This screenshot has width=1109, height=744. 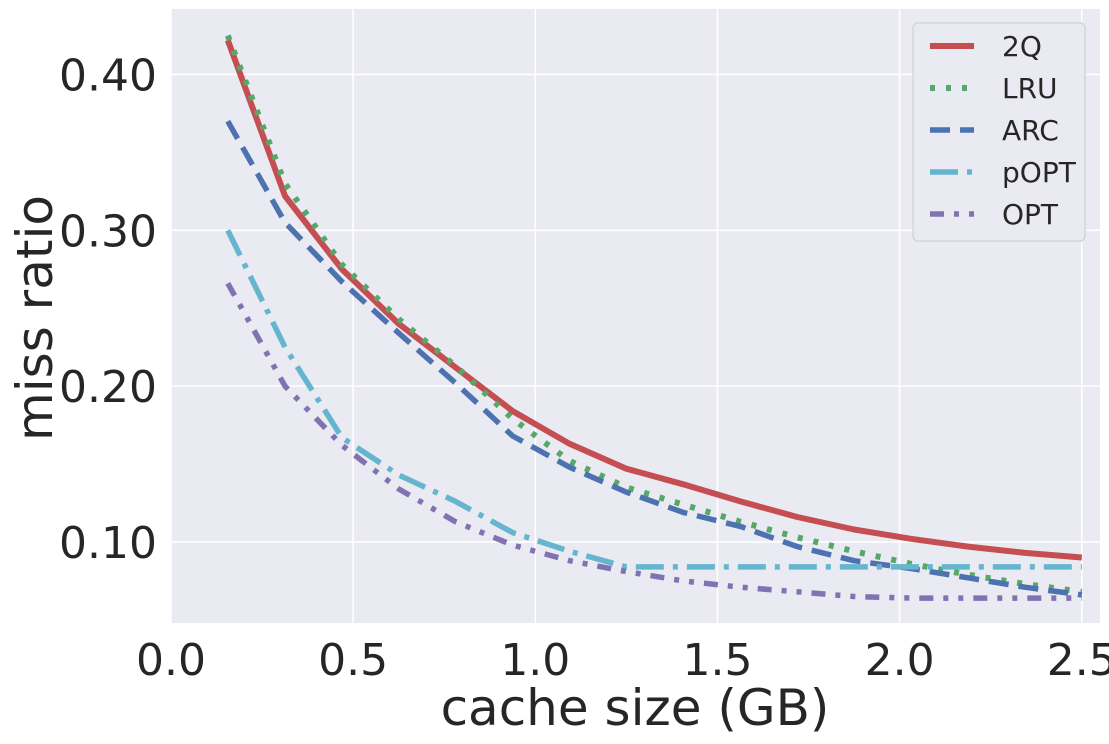 What do you see at coordinates (535, 660) in the screenshot?
I see `x-tick-label: 1.0` at bounding box center [535, 660].